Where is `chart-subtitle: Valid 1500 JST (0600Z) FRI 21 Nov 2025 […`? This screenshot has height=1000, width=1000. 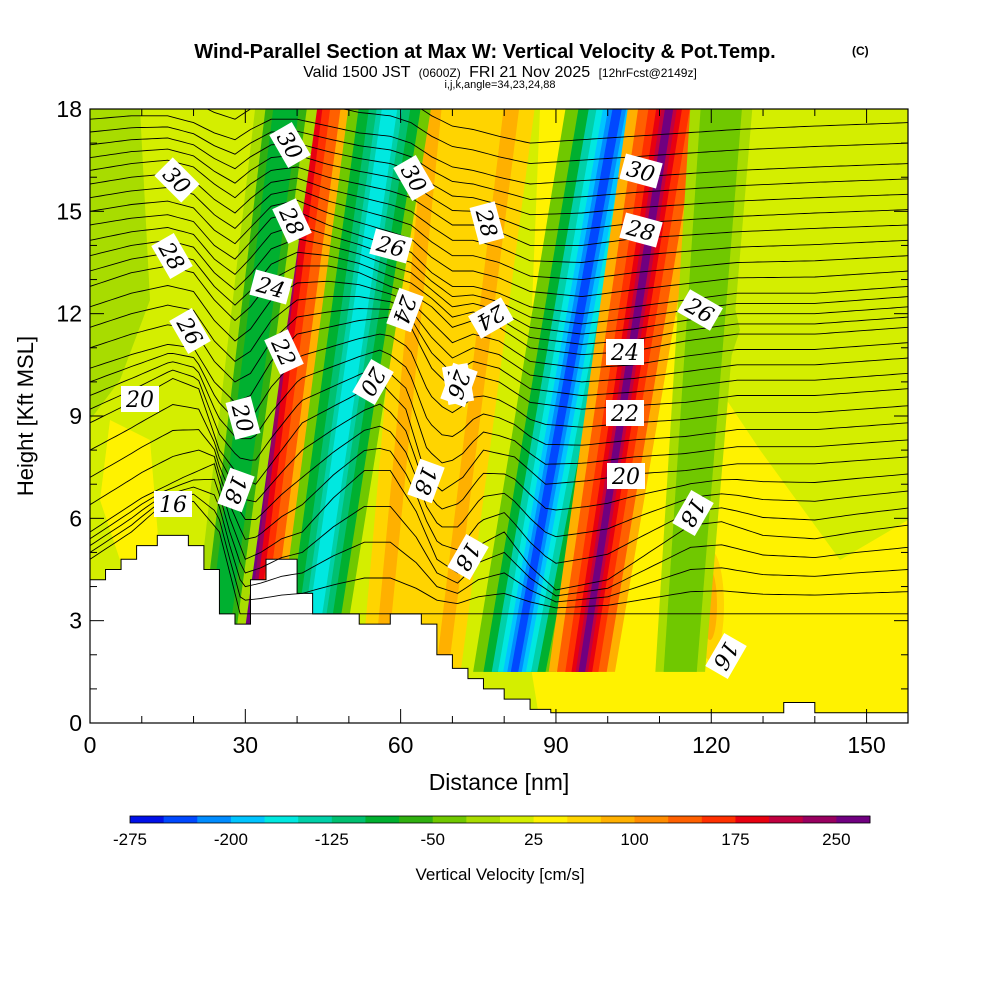 chart-subtitle: Valid 1500 JST (0600Z) FRI 21 Nov 2025 [… is located at coordinates (500, 72).